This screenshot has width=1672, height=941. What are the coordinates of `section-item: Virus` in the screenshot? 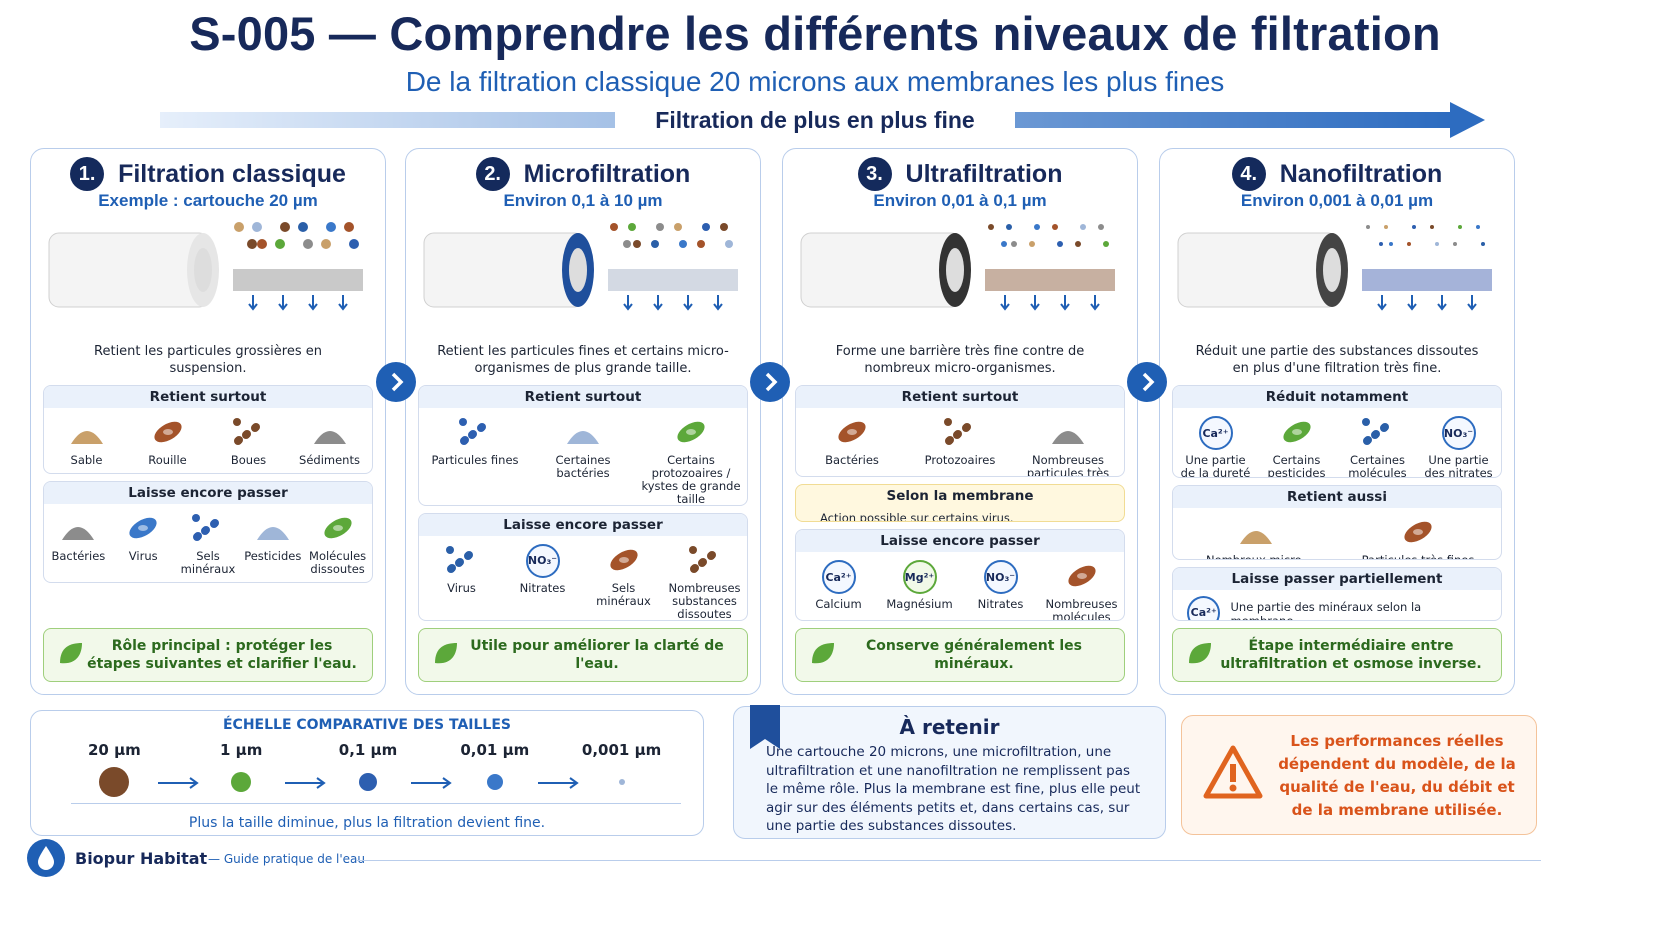 It's located at (143, 543).